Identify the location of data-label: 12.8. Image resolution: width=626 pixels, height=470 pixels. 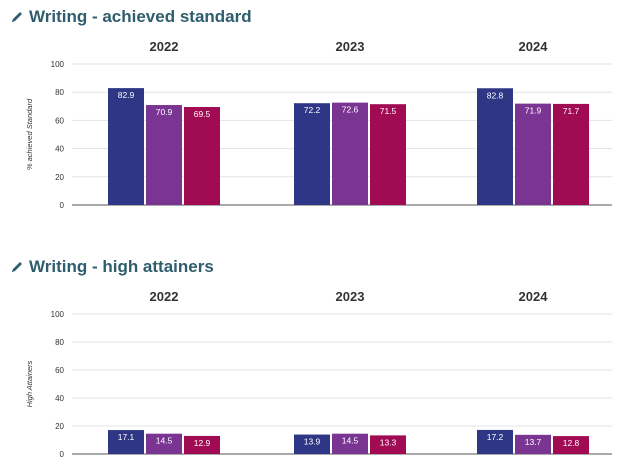
(571, 443).